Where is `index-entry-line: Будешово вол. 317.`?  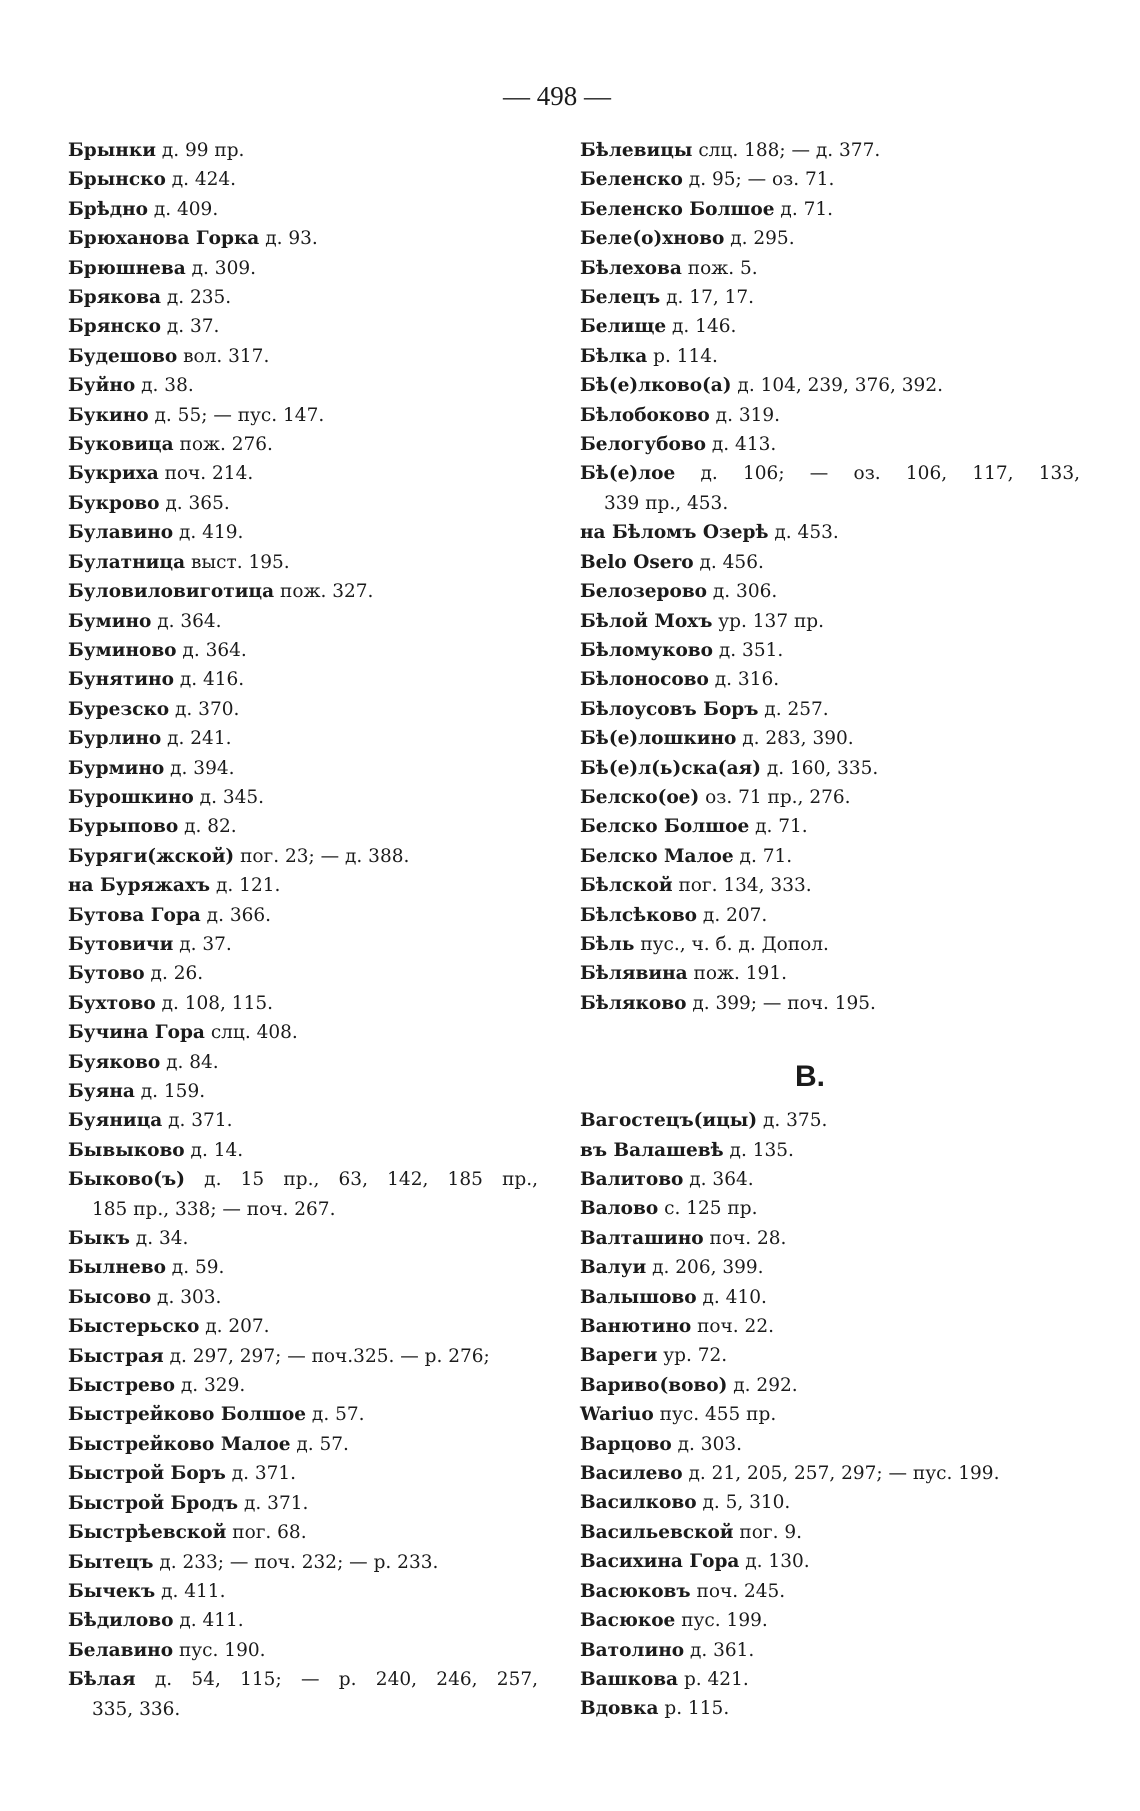
index-entry-line: Будешово вол. 317. is located at coordinates (303, 356).